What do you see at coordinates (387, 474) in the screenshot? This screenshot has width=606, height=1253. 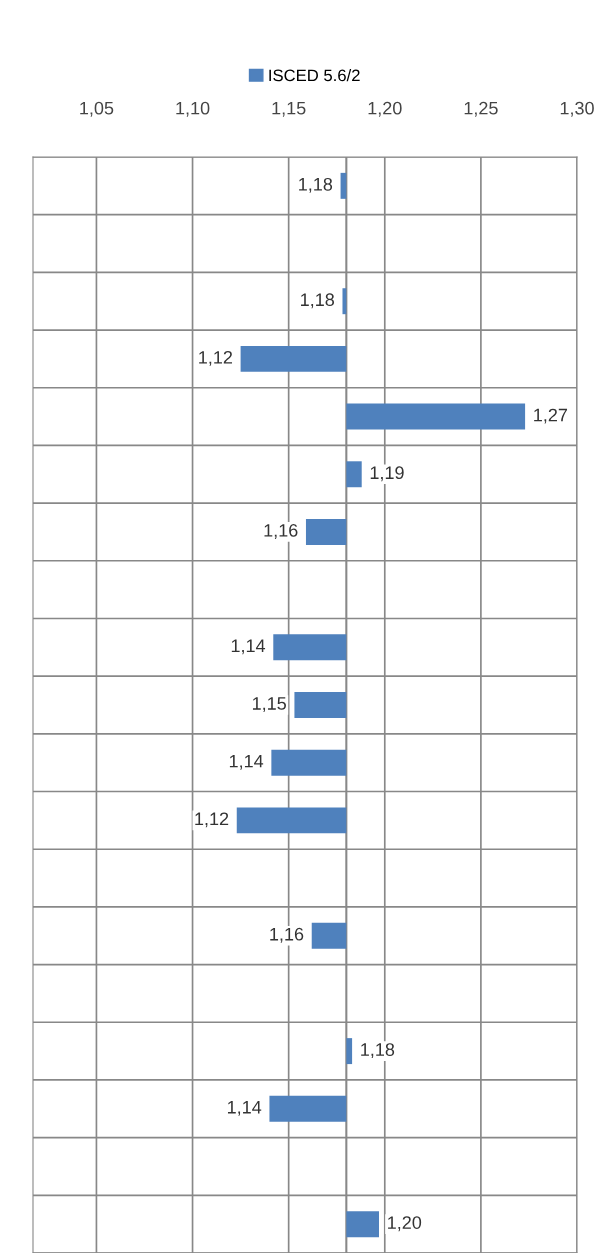 I see `data-label: 1,19` at bounding box center [387, 474].